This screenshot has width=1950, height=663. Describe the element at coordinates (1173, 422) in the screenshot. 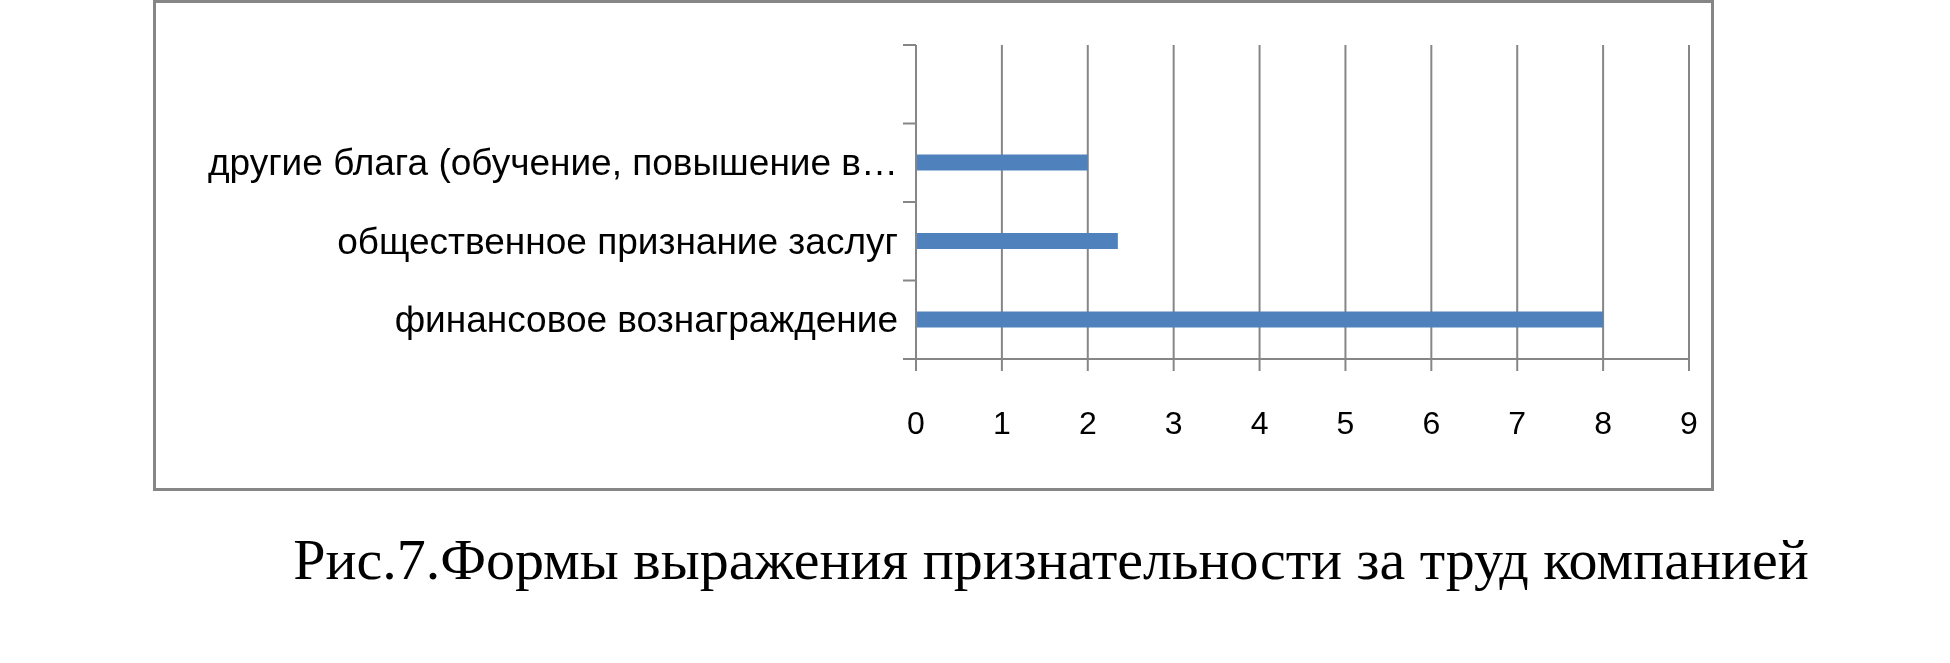

I see `x-tick-label: 3` at that location.